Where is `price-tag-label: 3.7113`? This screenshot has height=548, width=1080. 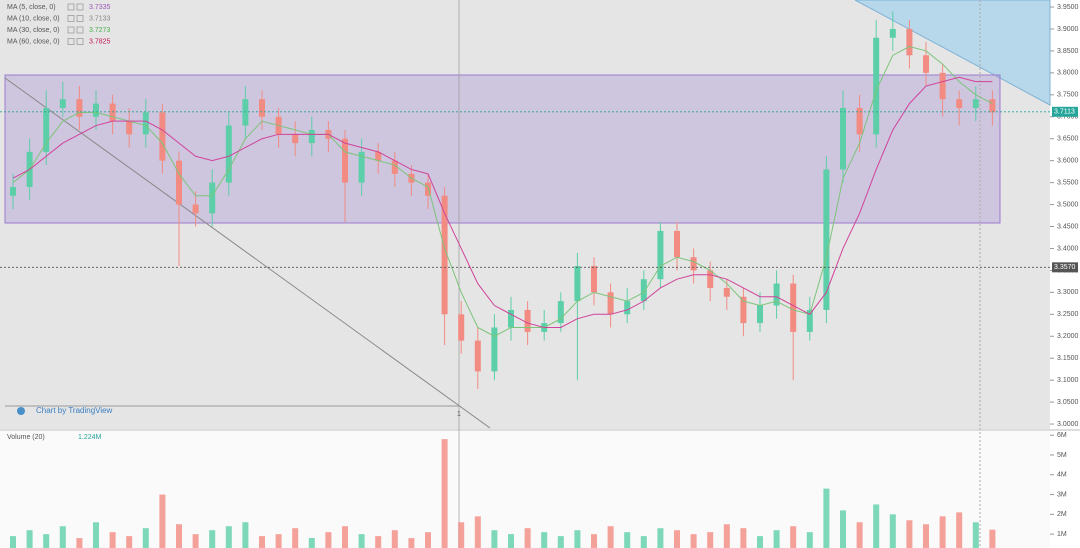
price-tag-label: 3.7113 is located at coordinates (1064, 112).